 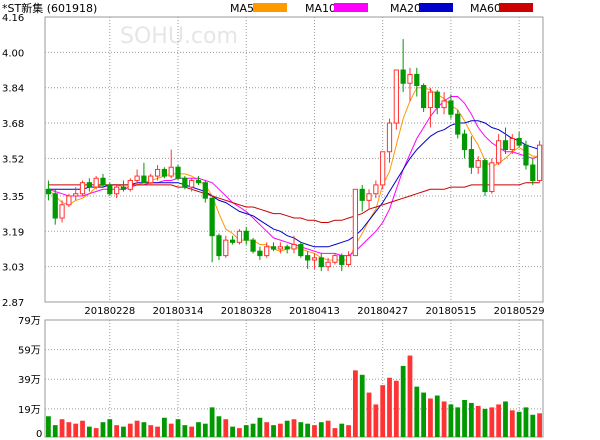 I want to click on legend-swatch-ma60, so click(x=516, y=7).